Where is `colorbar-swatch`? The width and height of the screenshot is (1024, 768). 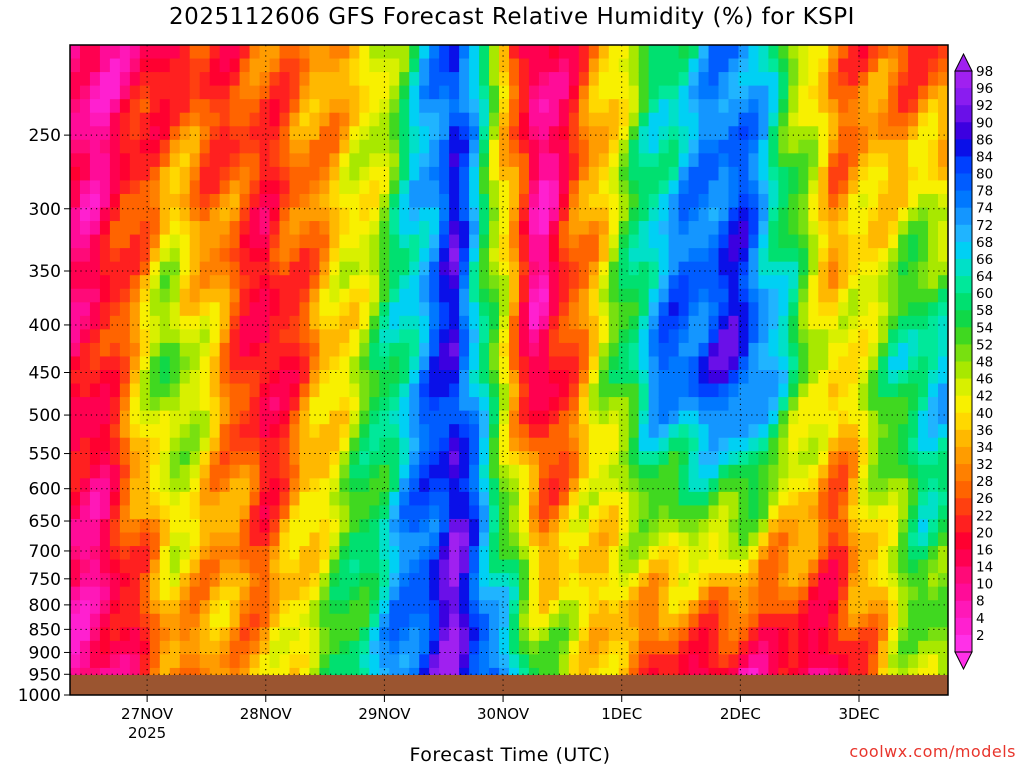
colorbar-swatch is located at coordinates (963, 626).